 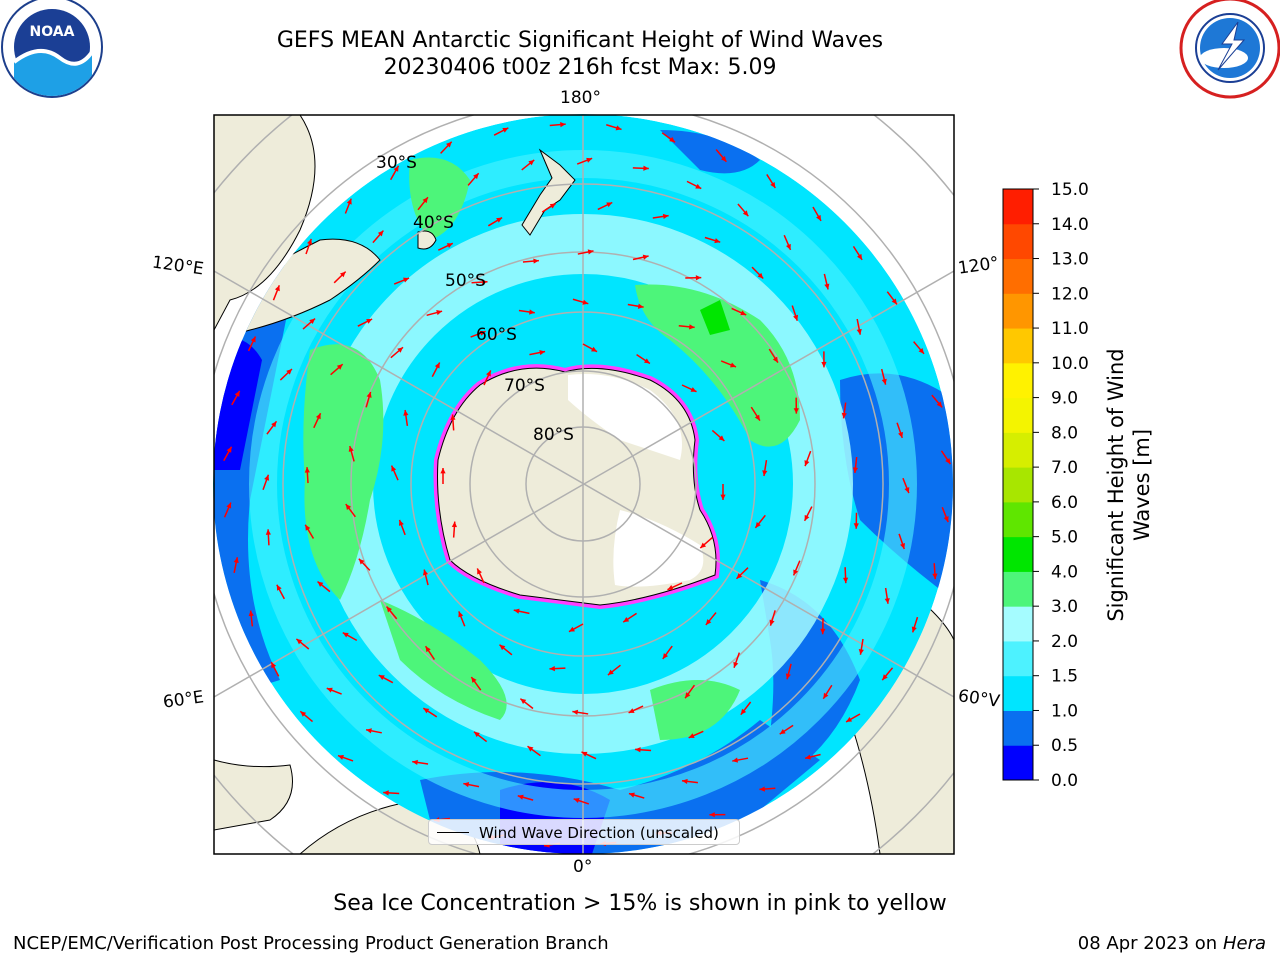 What do you see at coordinates (1129, 484) in the screenshot?
I see `colorbar-label: Significant Height of Wind Waves [m]` at bounding box center [1129, 484].